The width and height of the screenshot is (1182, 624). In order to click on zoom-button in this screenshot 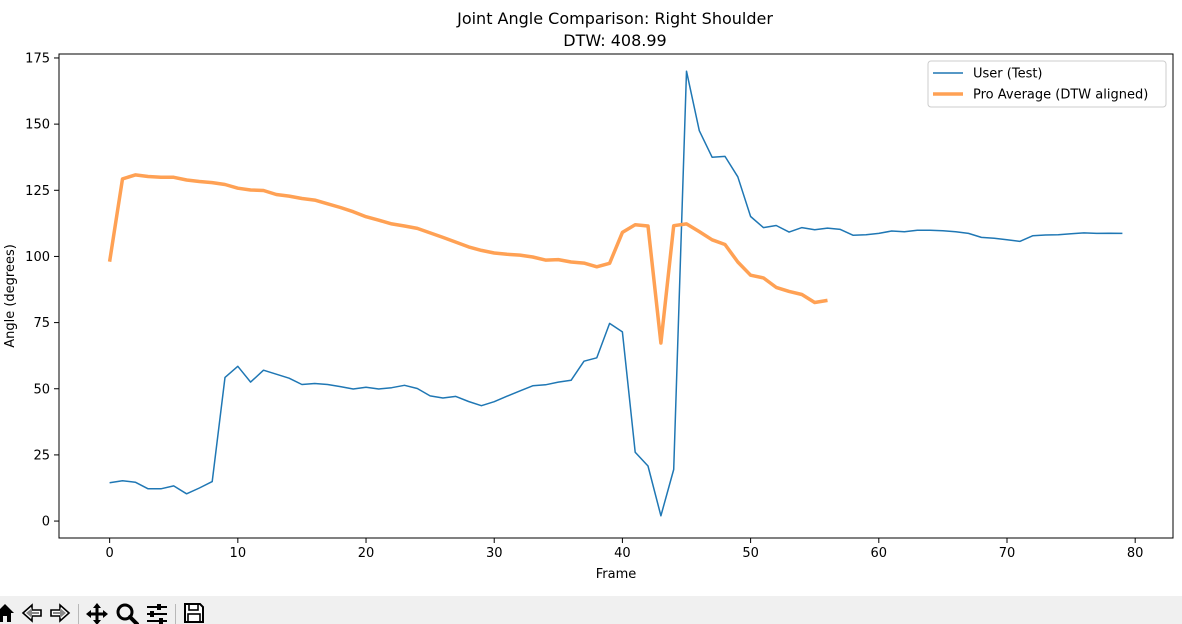, I will do `click(127, 613)`.